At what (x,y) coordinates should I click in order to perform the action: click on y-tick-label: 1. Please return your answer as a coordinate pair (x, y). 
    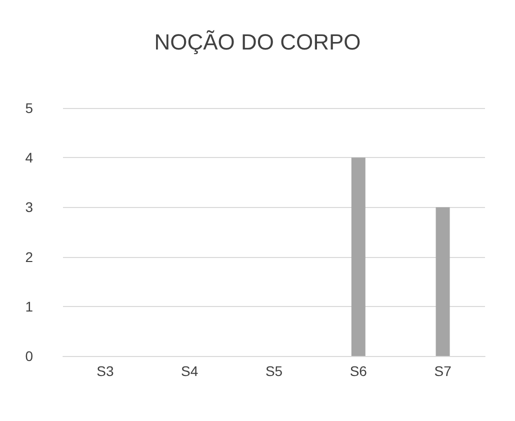
    Looking at the image, I should click on (29, 306).